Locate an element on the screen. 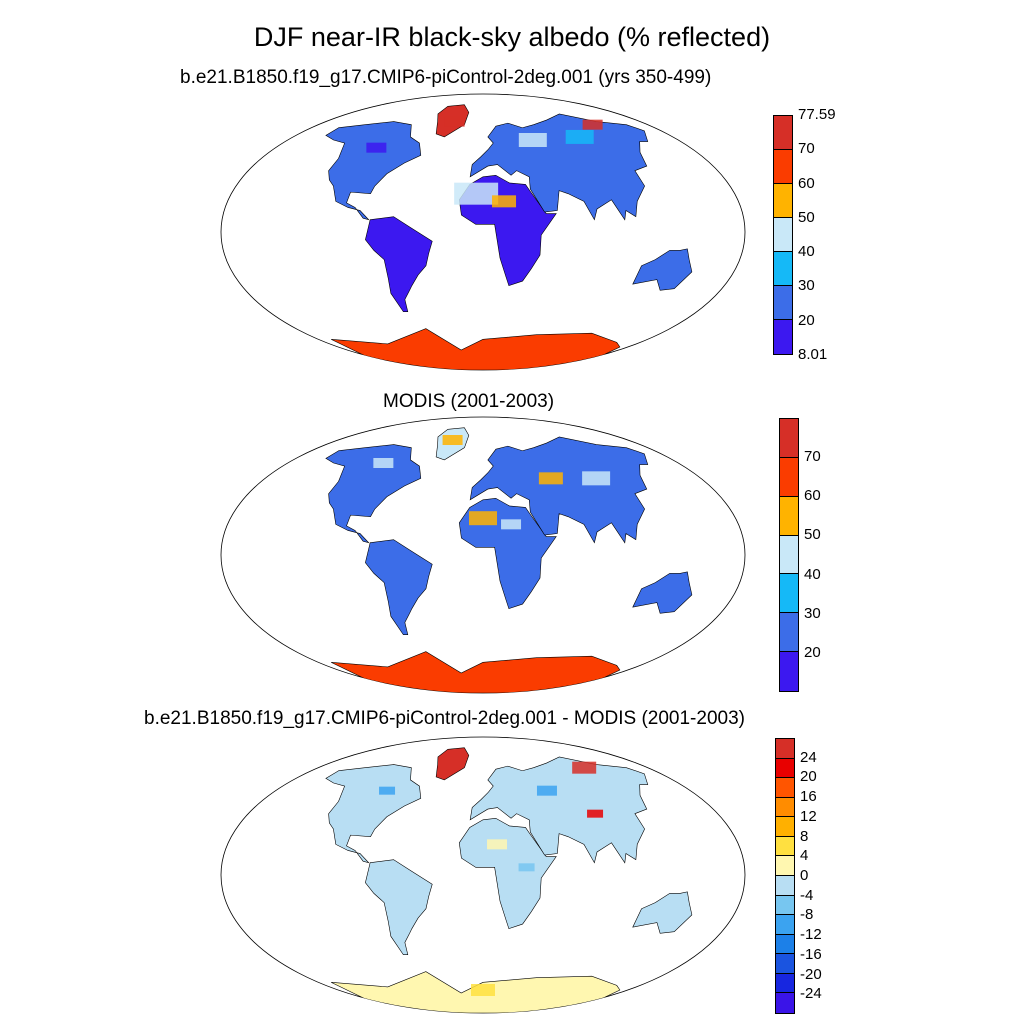 This screenshot has width=1024, height=1024. colorbar-2-label: 50 is located at coordinates (812, 535).